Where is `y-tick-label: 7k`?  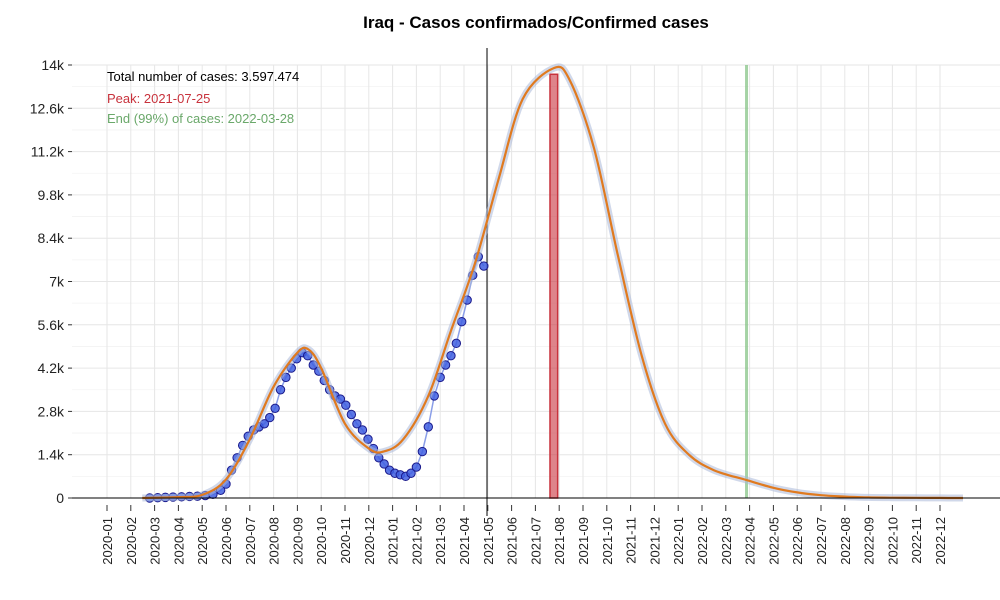
y-tick-label: 7k is located at coordinates (57, 282).